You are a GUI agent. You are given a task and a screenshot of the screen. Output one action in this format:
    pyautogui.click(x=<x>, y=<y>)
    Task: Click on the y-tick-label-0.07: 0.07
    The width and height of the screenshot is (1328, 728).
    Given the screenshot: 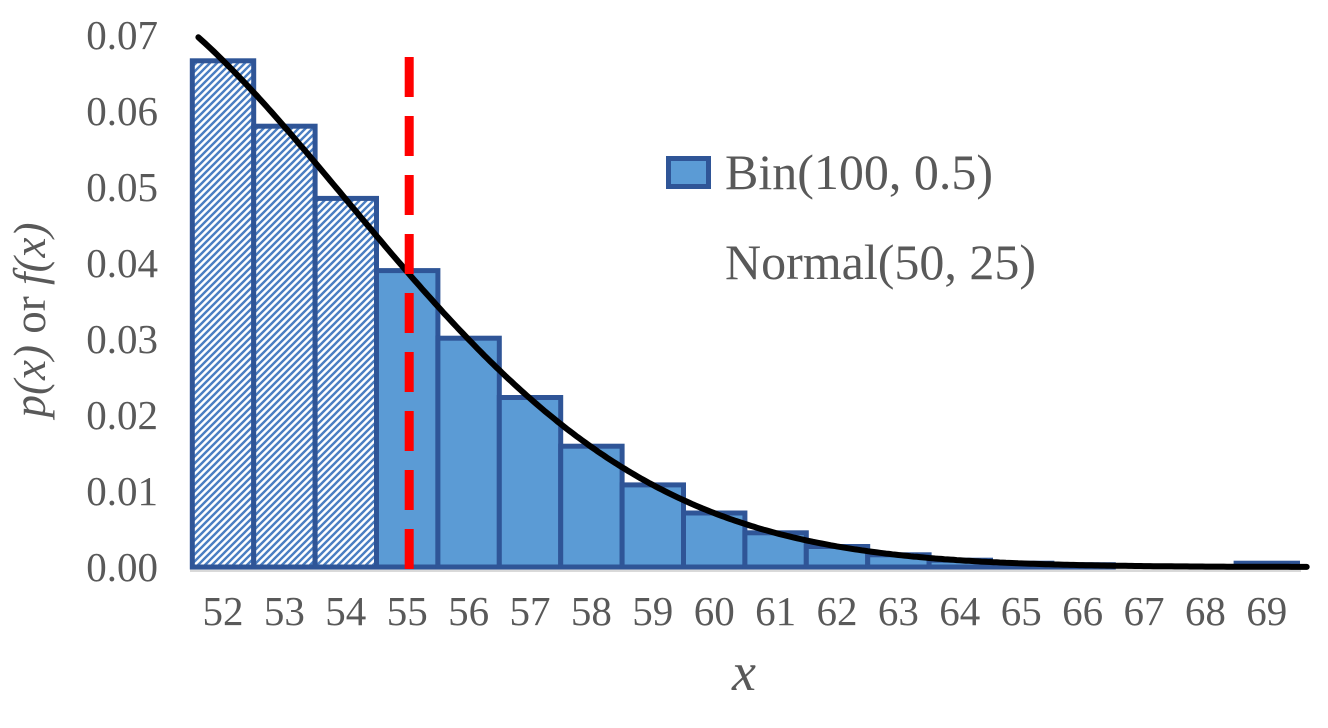 What is the action you would take?
    pyautogui.click(x=122, y=35)
    